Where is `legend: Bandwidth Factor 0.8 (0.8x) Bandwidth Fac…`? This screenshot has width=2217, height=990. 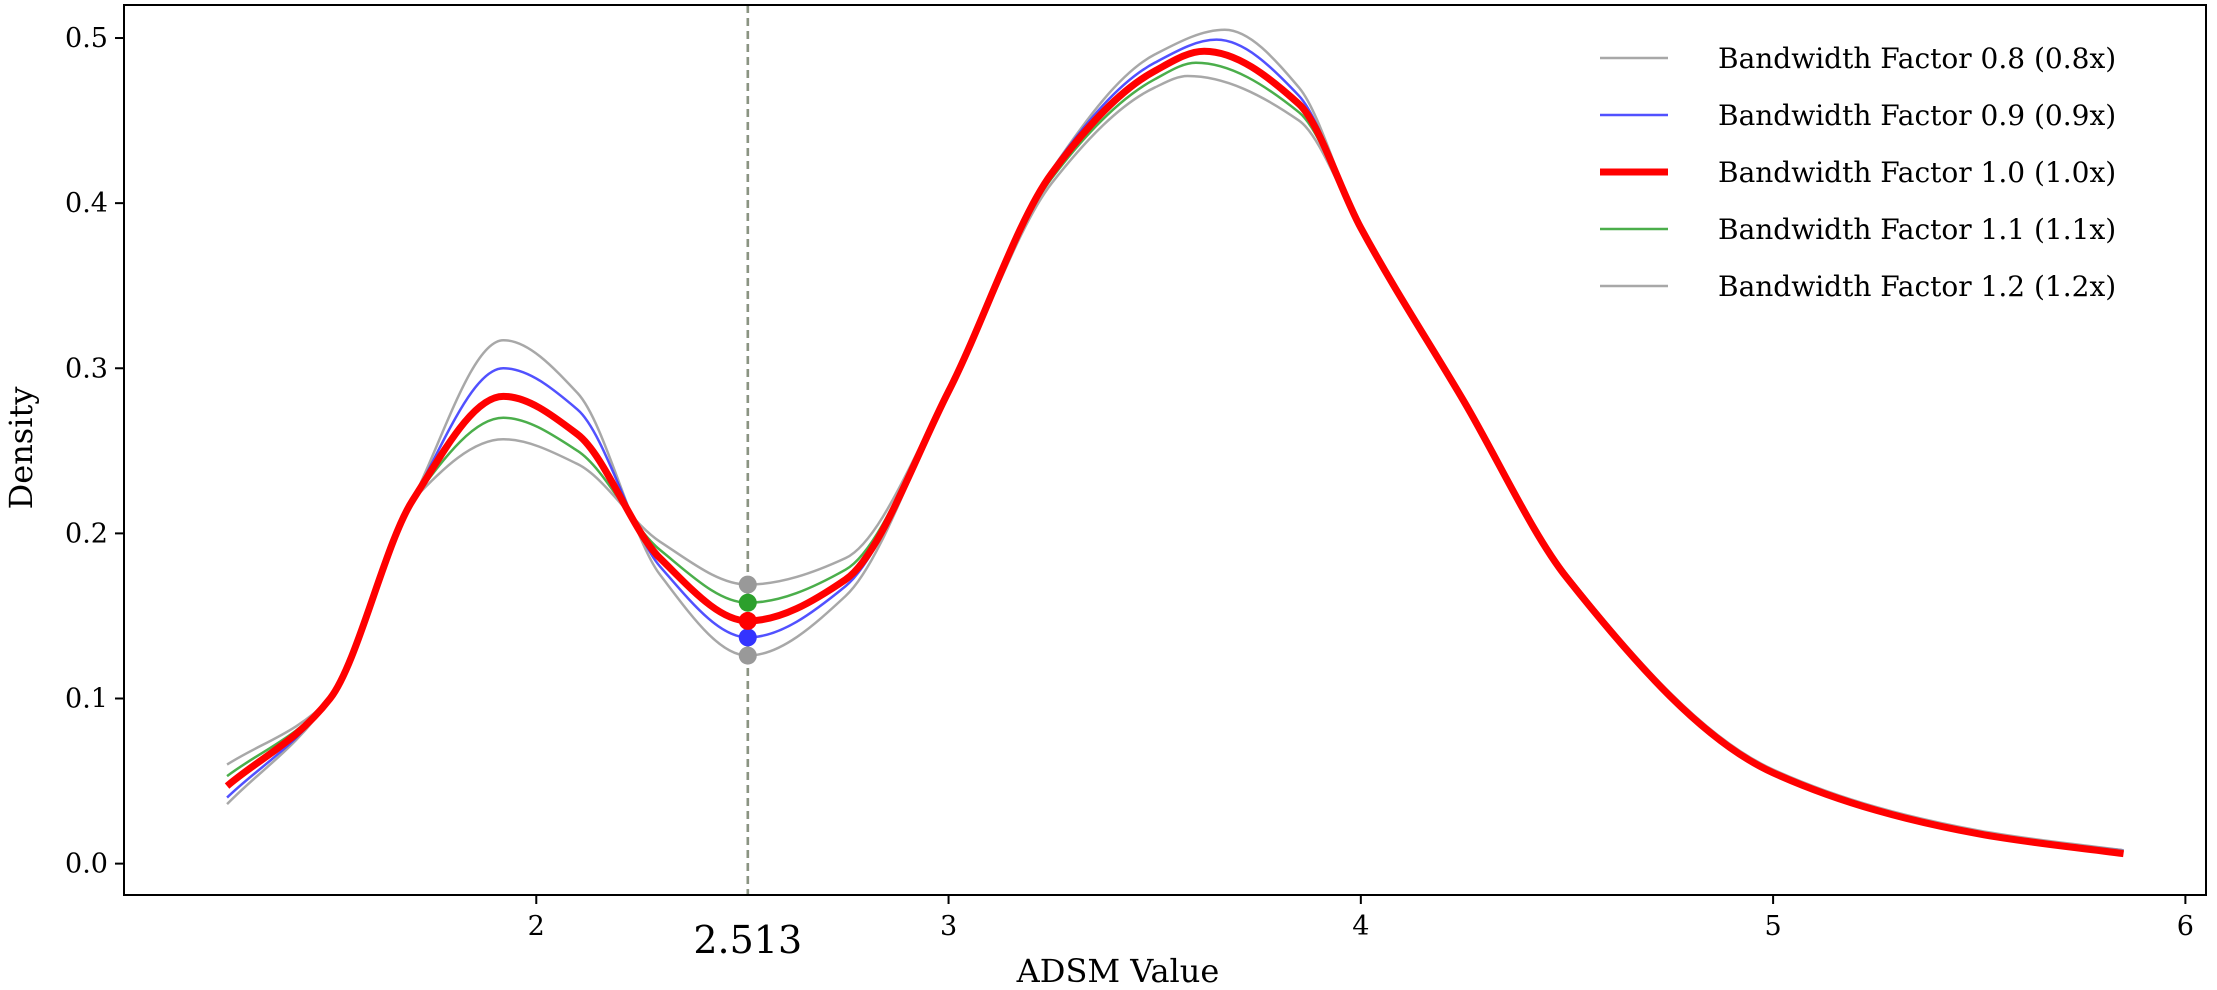 legend: Bandwidth Factor 0.8 (0.8x) Bandwidth Fac… is located at coordinates (1858, 172).